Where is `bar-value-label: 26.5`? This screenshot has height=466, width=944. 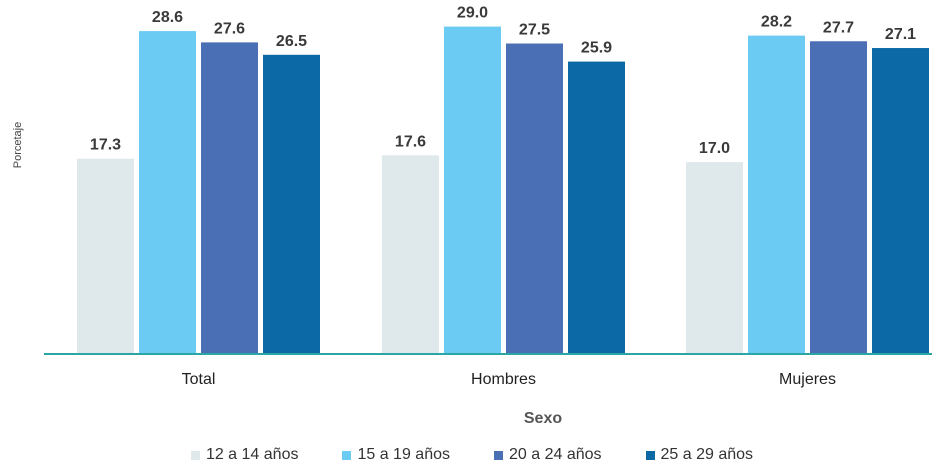
bar-value-label: 26.5 is located at coordinates (291, 41).